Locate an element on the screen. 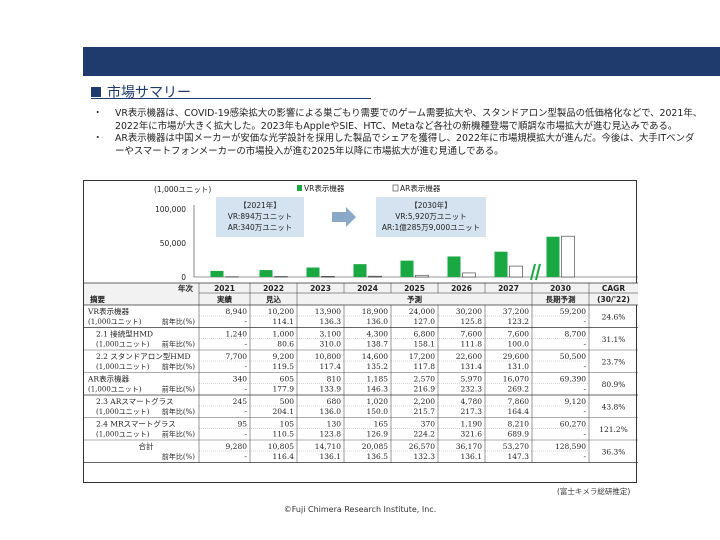 This screenshot has height=540, width=720. title-square-icon is located at coordinates (96, 92).